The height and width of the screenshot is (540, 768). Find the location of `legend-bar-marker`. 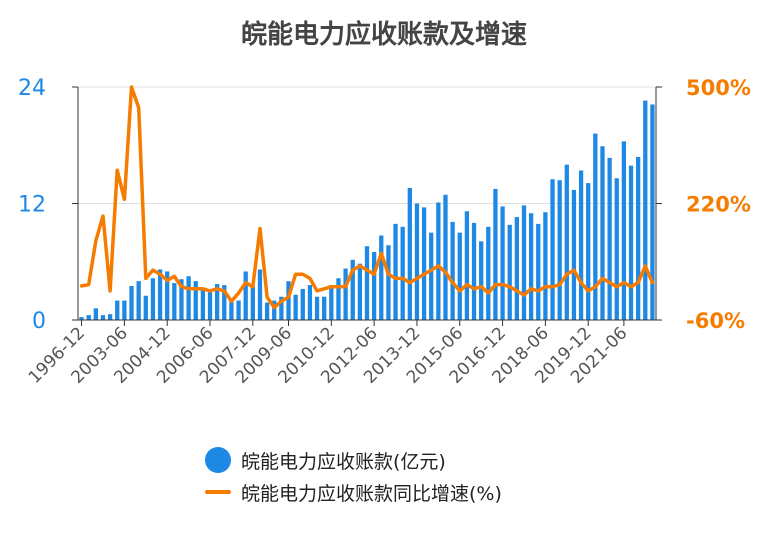

legend-bar-marker is located at coordinates (218, 460).